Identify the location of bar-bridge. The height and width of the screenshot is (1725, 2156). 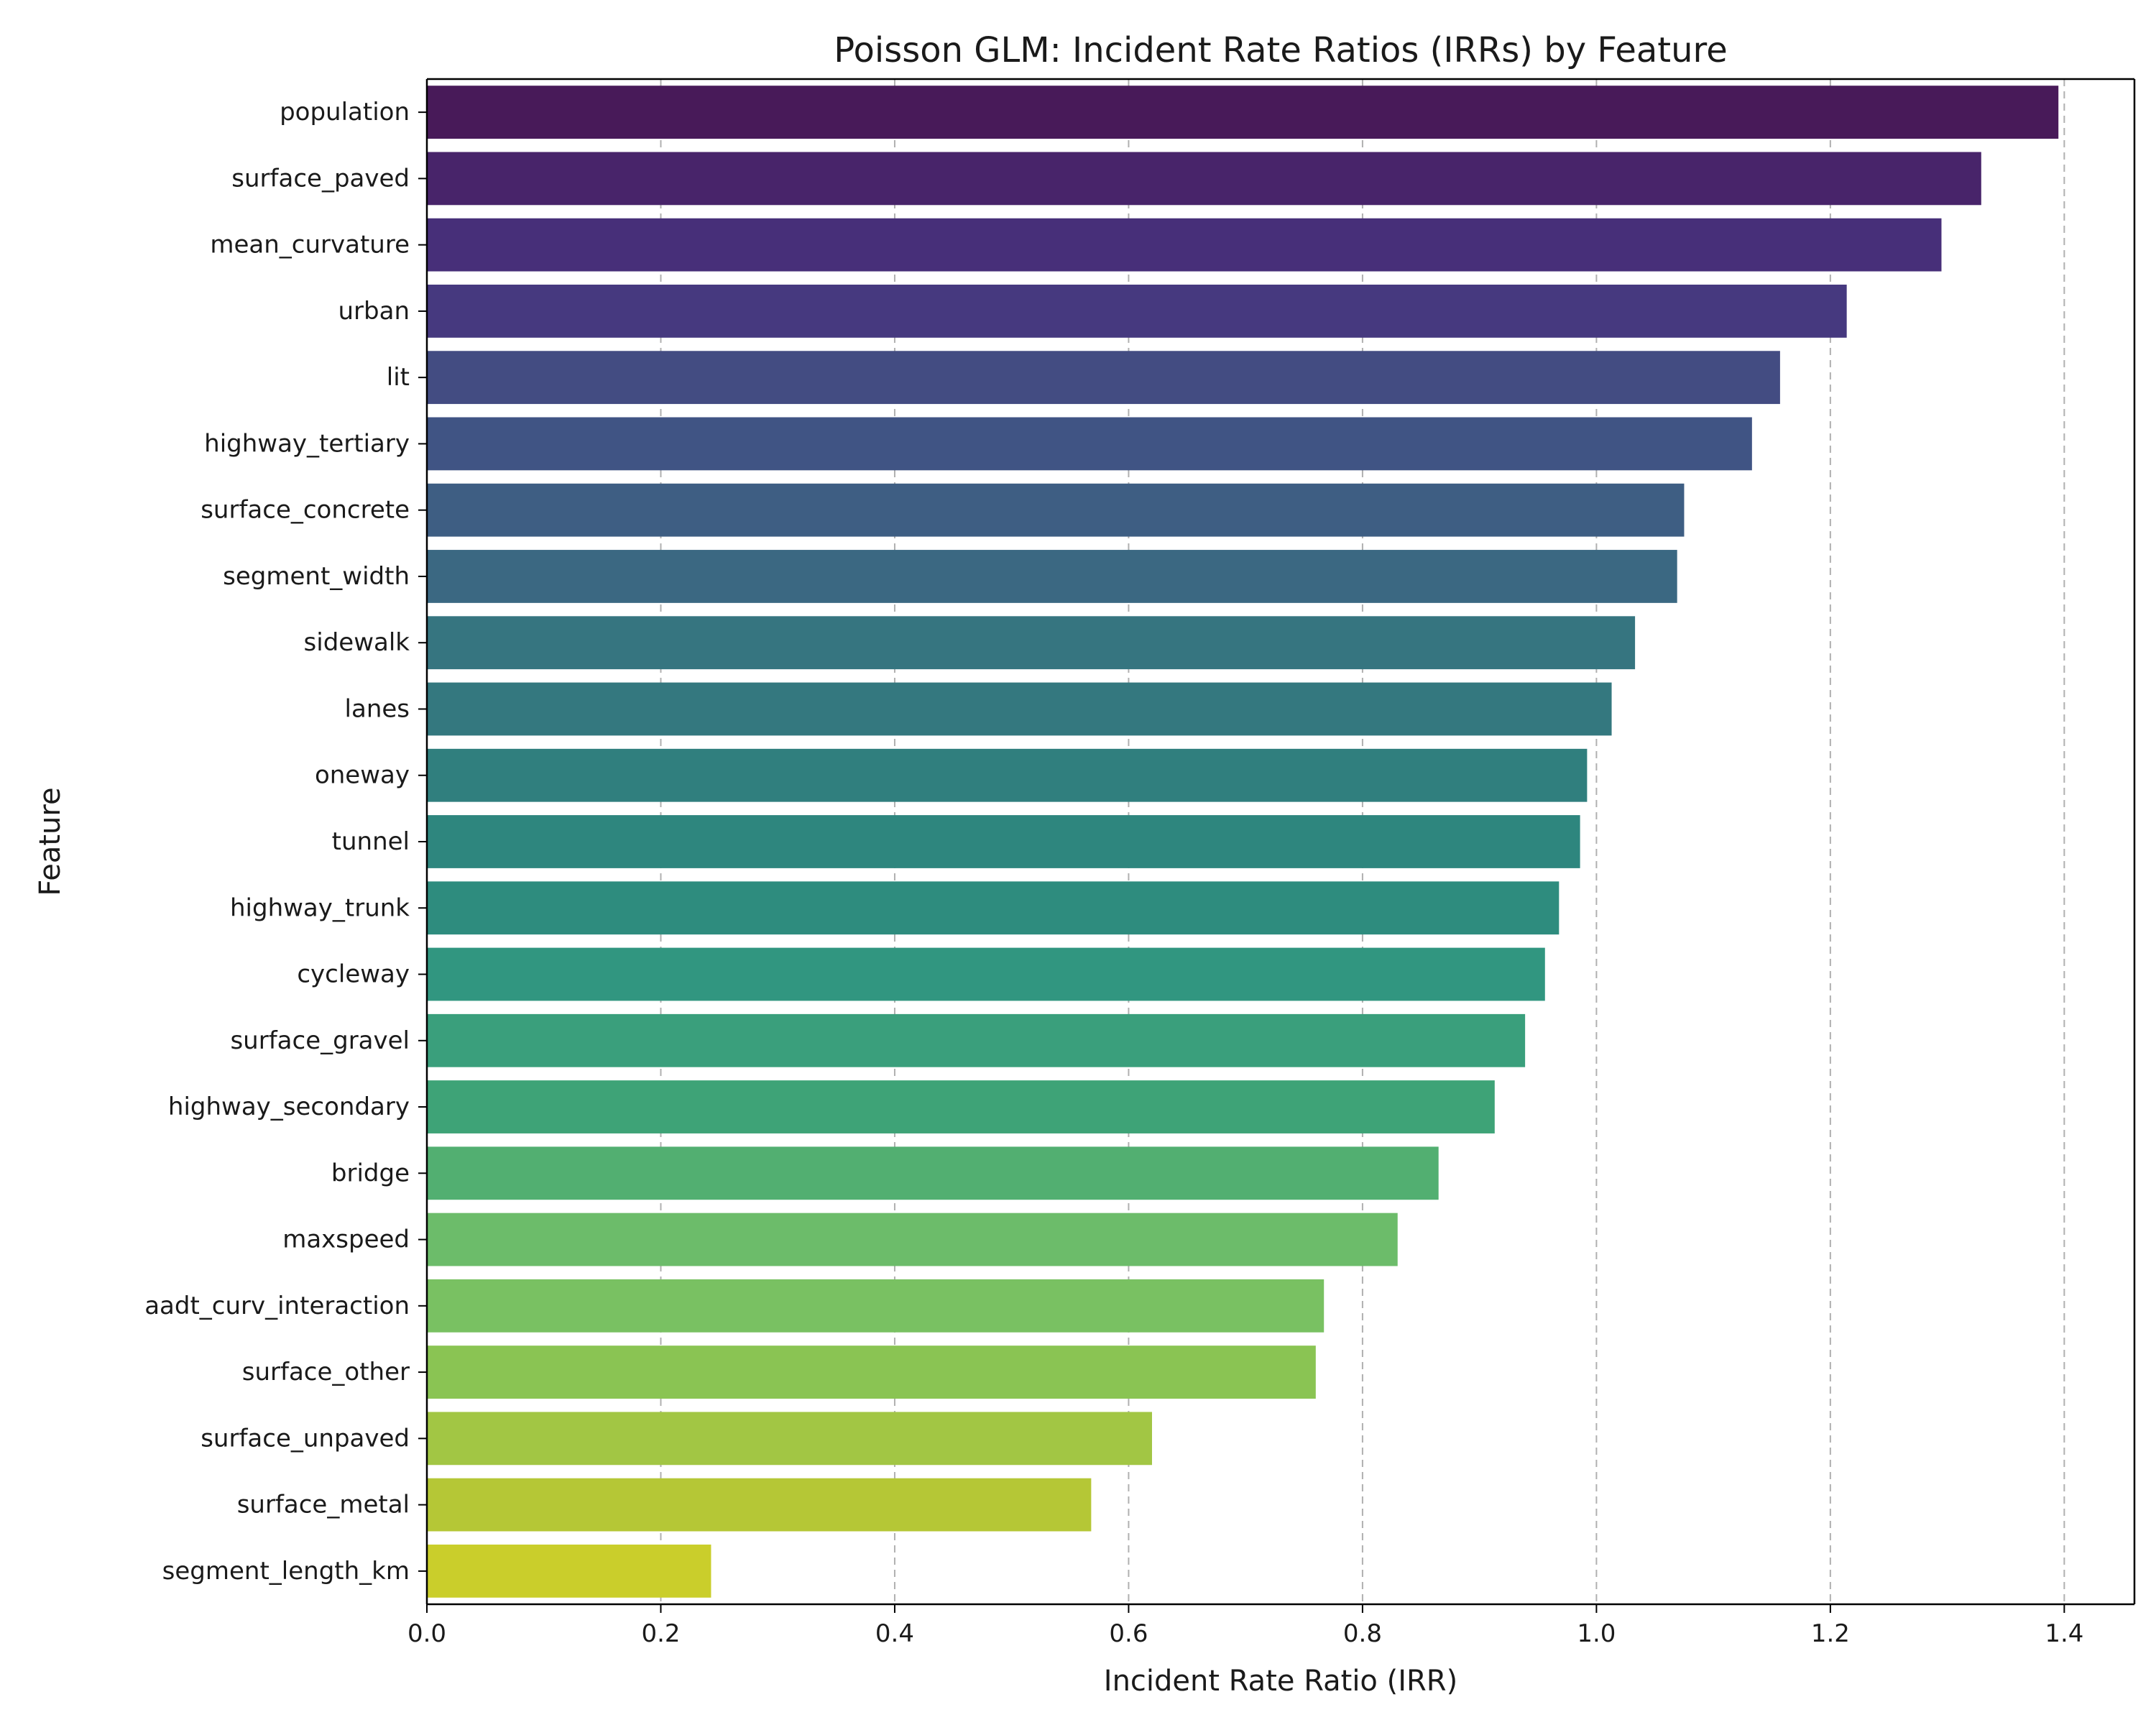
(933, 1173).